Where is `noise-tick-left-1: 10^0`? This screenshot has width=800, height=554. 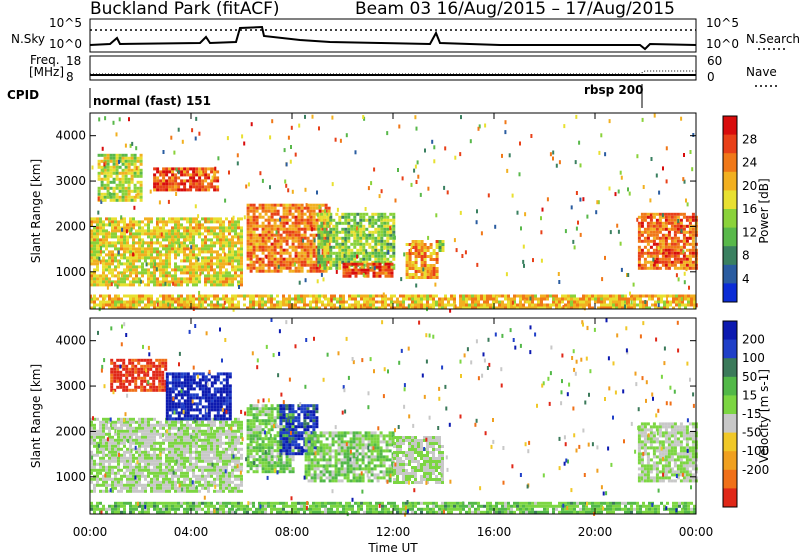
noise-tick-left-1: 10^0 is located at coordinates (65, 44).